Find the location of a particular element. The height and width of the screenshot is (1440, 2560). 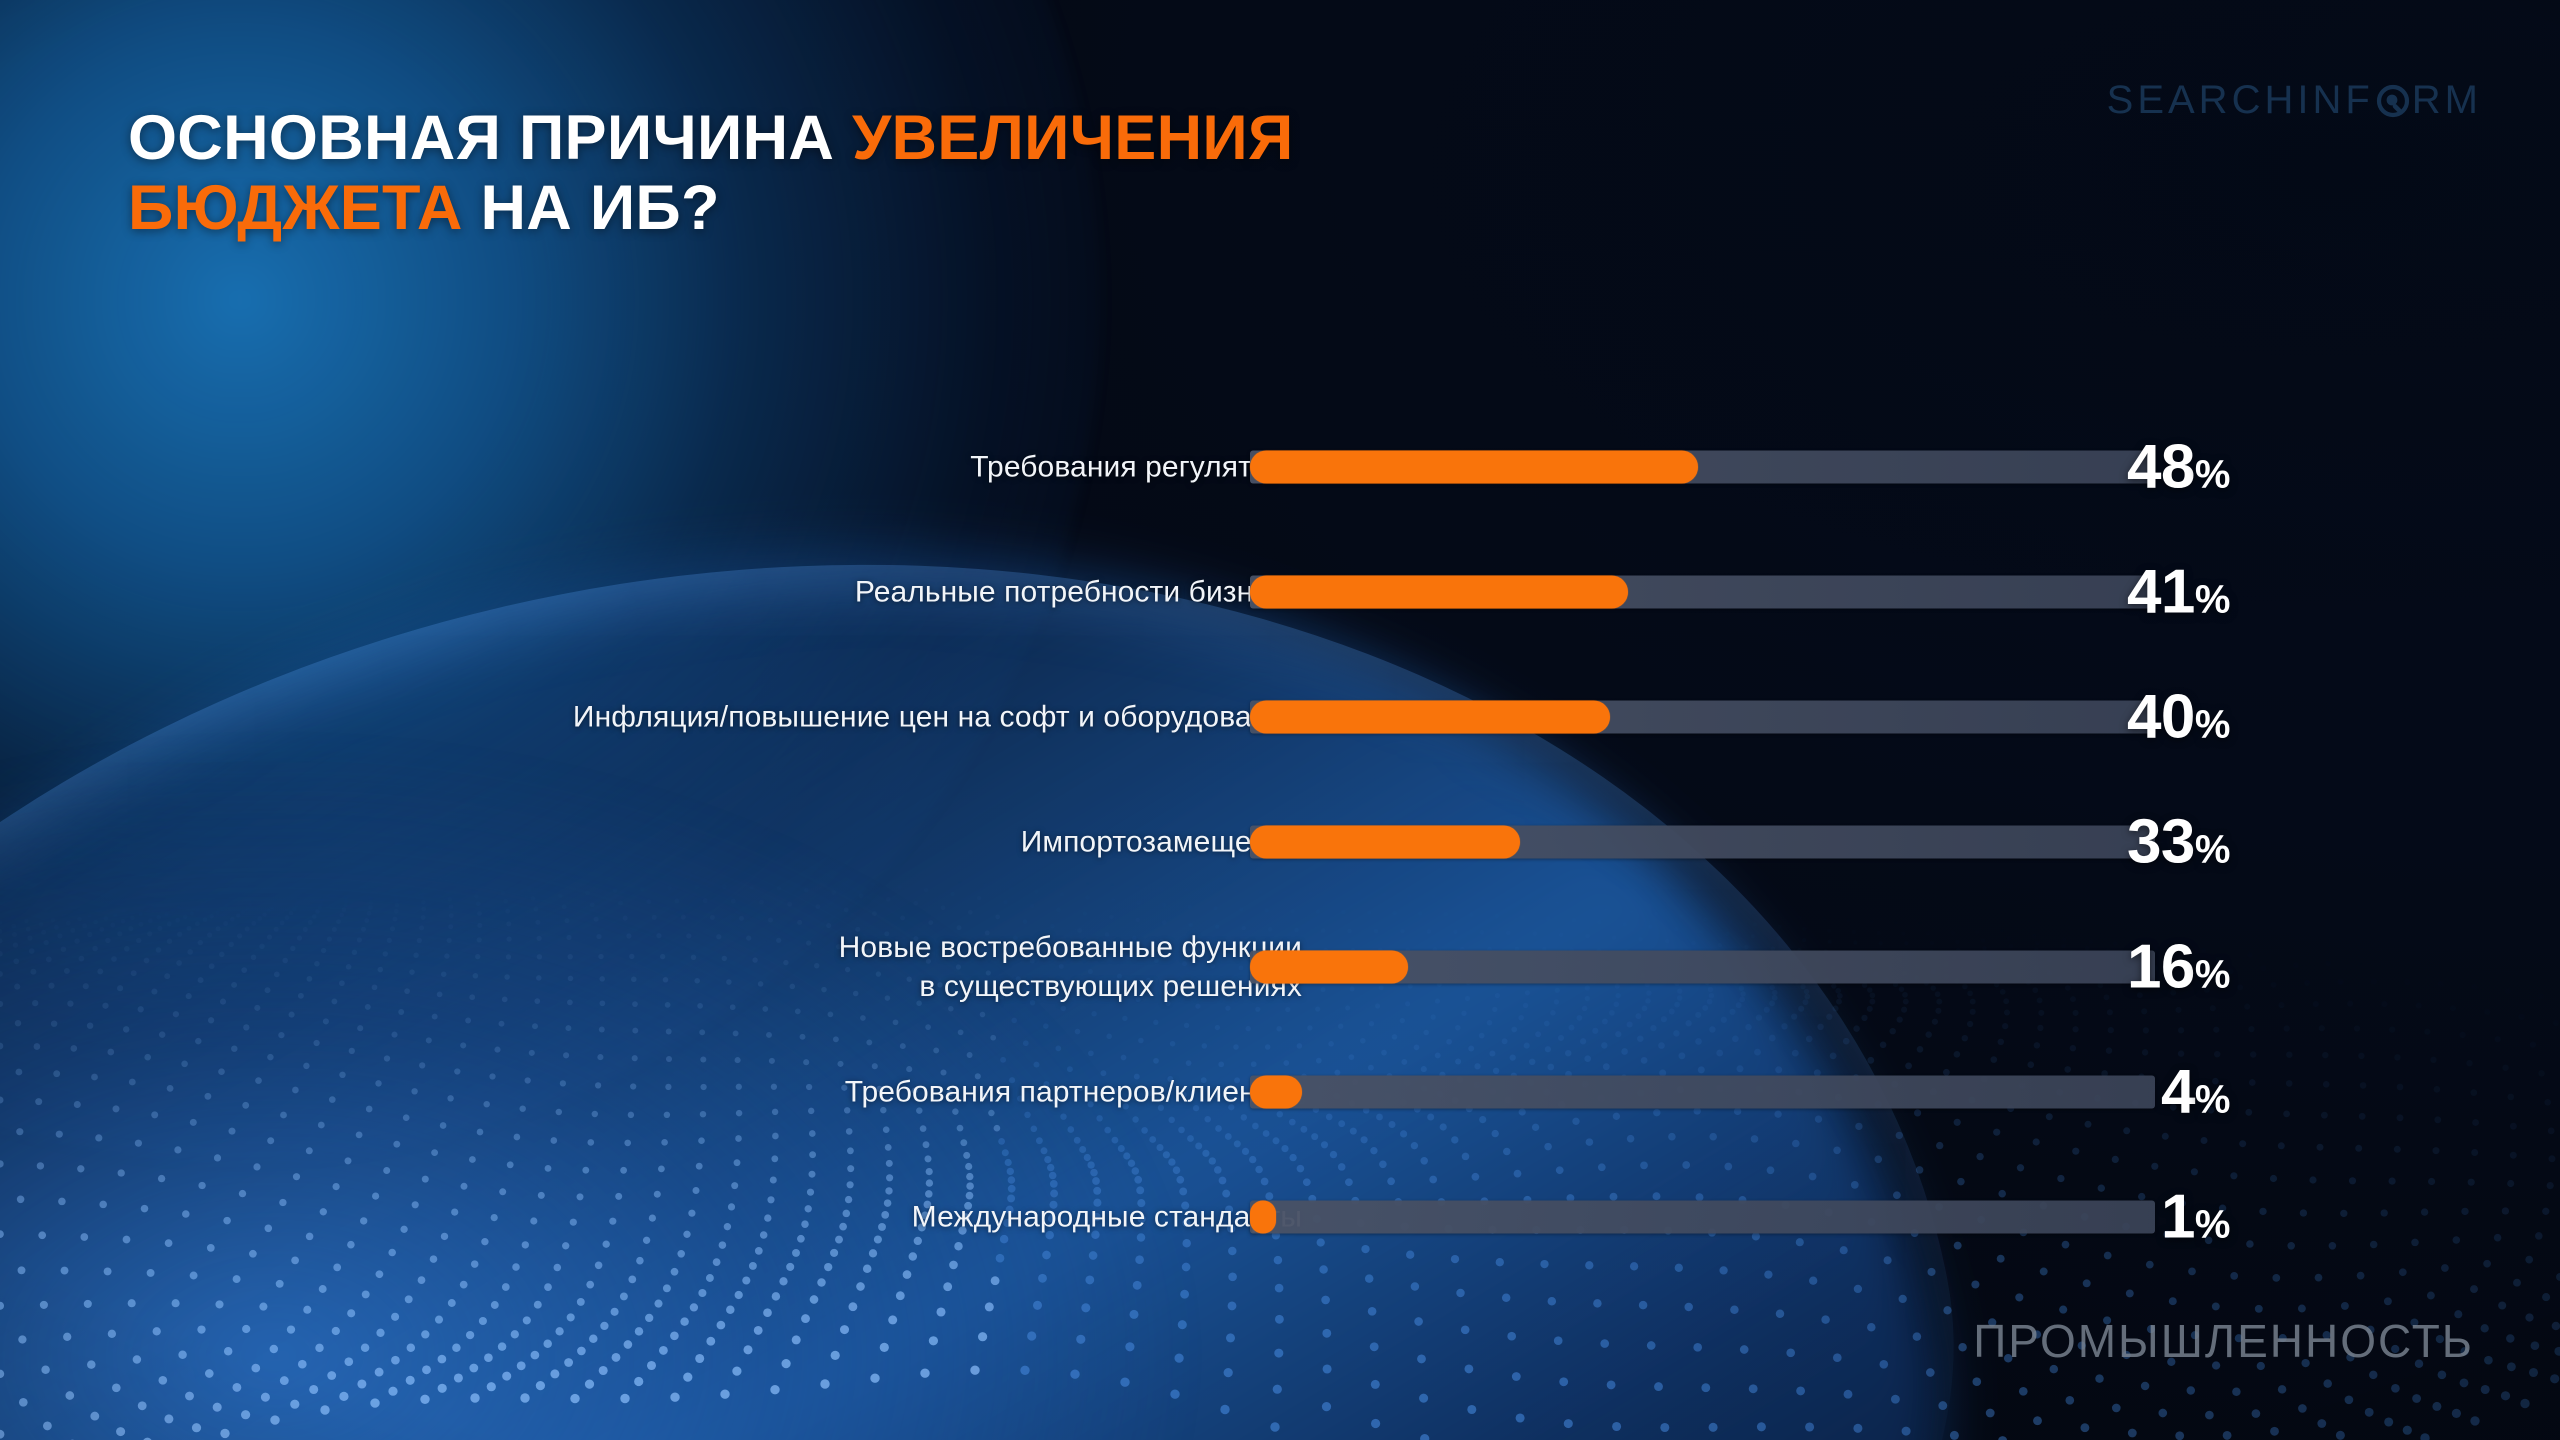

bar-value: 48% is located at coordinates (2140, 467).